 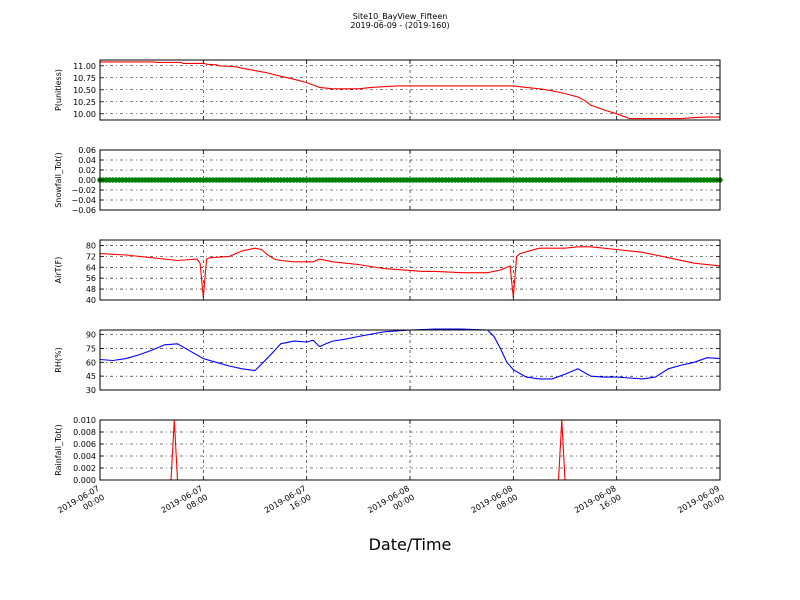 I want to click on y-tick-label: 0.04, so click(x=87, y=160).